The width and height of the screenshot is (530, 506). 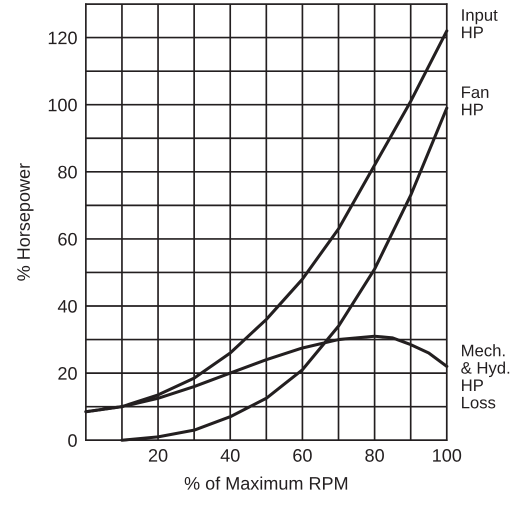 What do you see at coordinates (447, 455) in the screenshot?
I see `x-tick-label: 100` at bounding box center [447, 455].